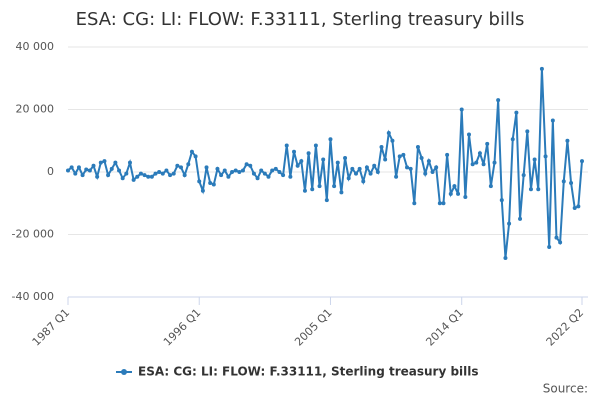  I want to click on x-tick-label: 1987 Q1, so click(51, 327).